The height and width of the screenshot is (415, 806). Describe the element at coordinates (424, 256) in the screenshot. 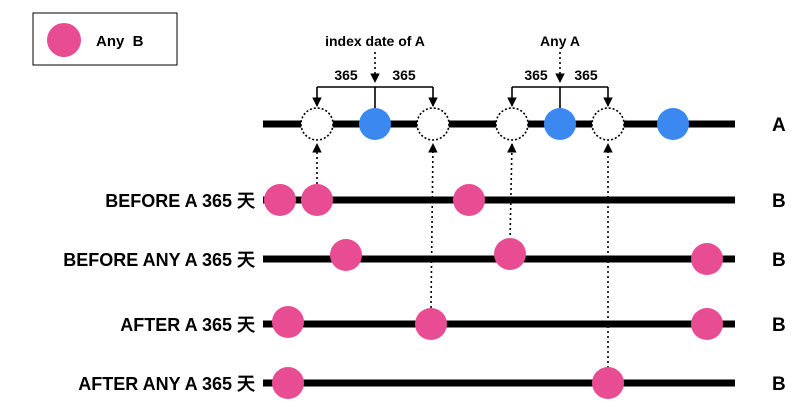

I see `row-before-any-a: BEFORE ANY A 365 天 B` at that location.